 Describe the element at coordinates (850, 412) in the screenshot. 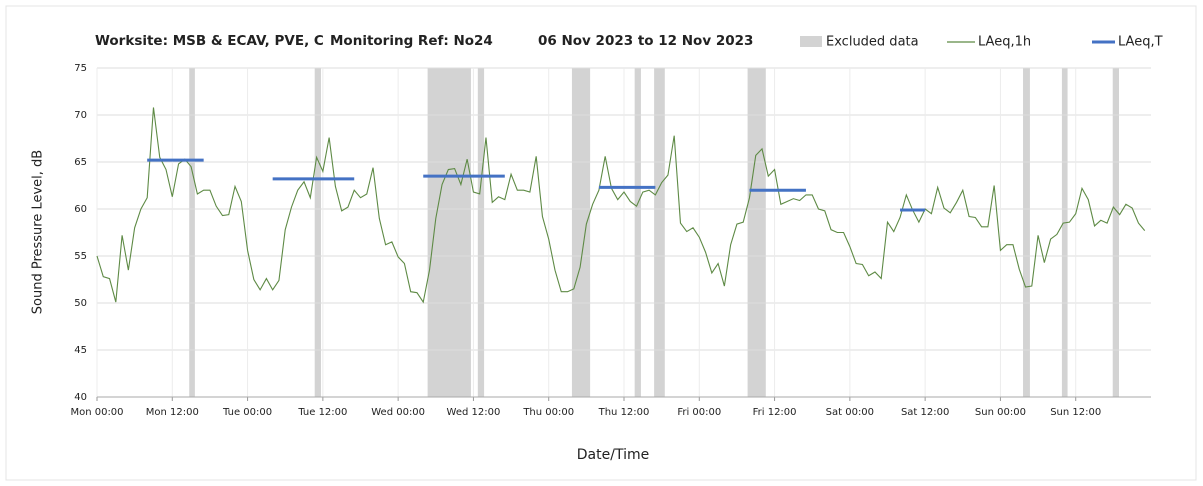

I see `x-tick-label: Sat 00:00` at that location.